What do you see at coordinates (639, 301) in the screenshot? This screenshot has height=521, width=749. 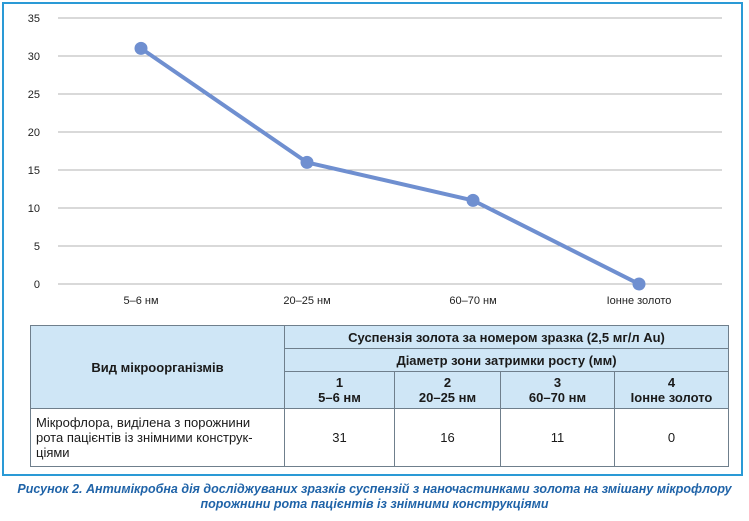 I see `x-tick-label: Іонне золото` at bounding box center [639, 301].